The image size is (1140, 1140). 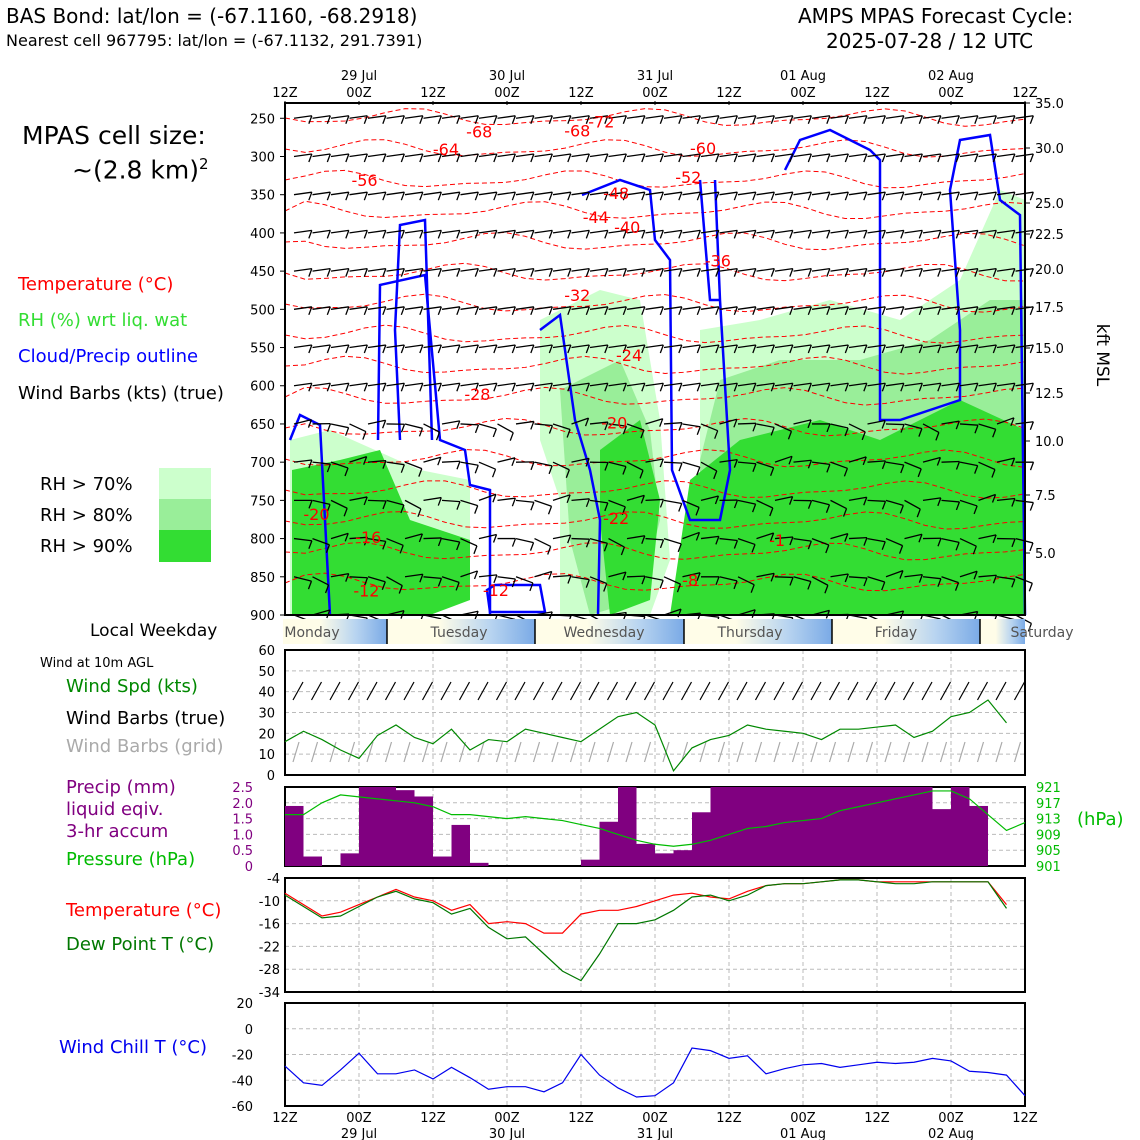 What do you see at coordinates (266, 755) in the screenshot?
I see `wind-tick-label: 10` at bounding box center [266, 755].